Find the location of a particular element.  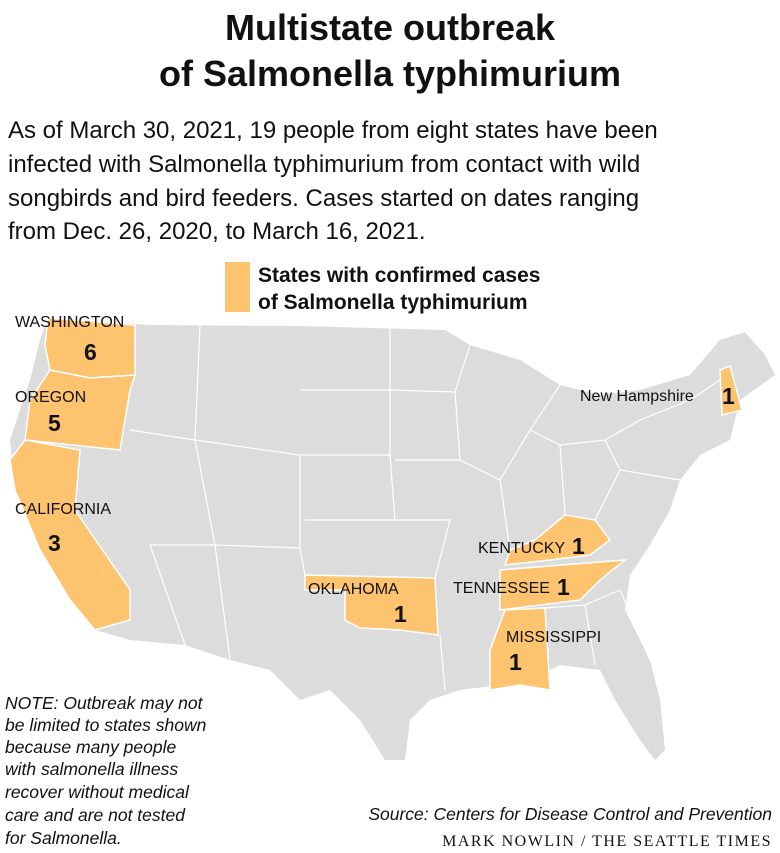

state-name: CALIFORNIA is located at coordinates (63, 509).